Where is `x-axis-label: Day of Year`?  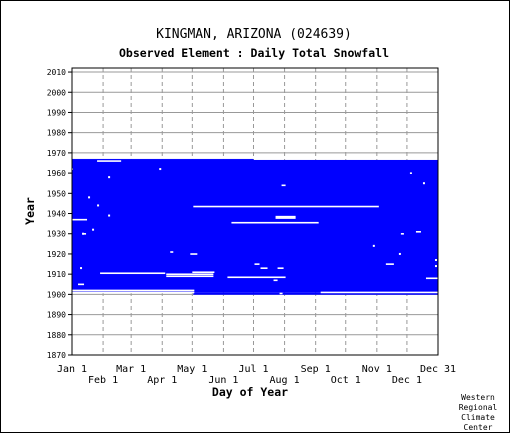 x-axis-label: Day of Year is located at coordinates (250, 392).